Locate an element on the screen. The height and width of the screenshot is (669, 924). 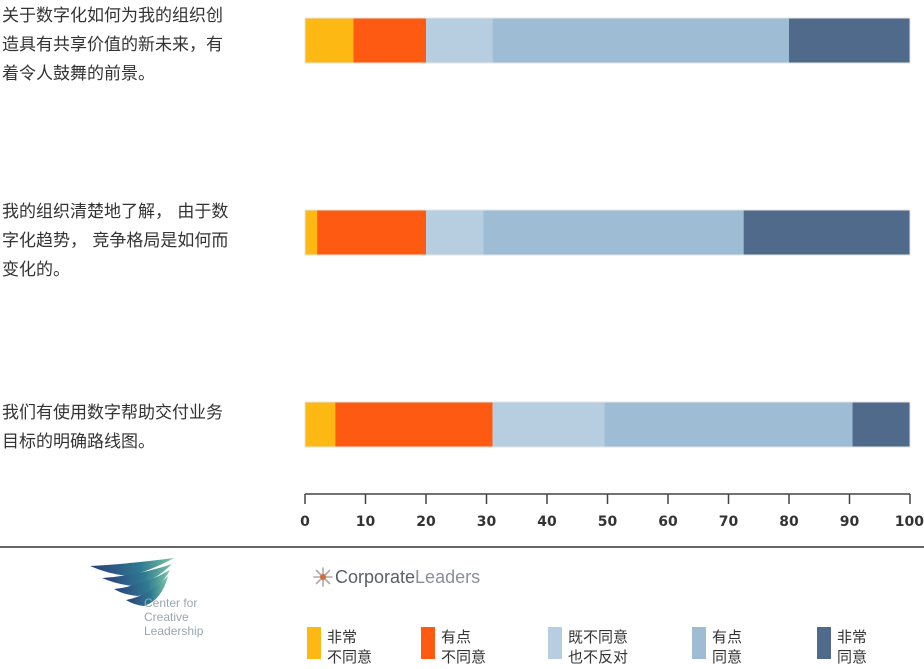
bar-segment-q1-s5 is located at coordinates (849, 40).